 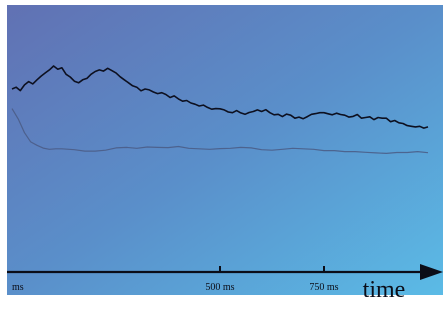 I want to click on x-axis-label: time, so click(x=384, y=290).